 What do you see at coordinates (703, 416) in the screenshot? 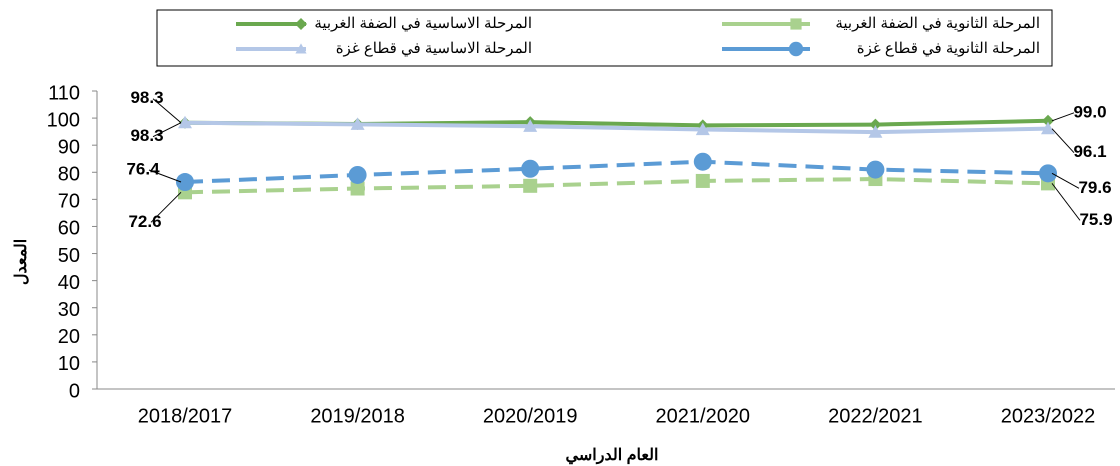
I see `x-tick-label: 2021/2020` at bounding box center [703, 416].